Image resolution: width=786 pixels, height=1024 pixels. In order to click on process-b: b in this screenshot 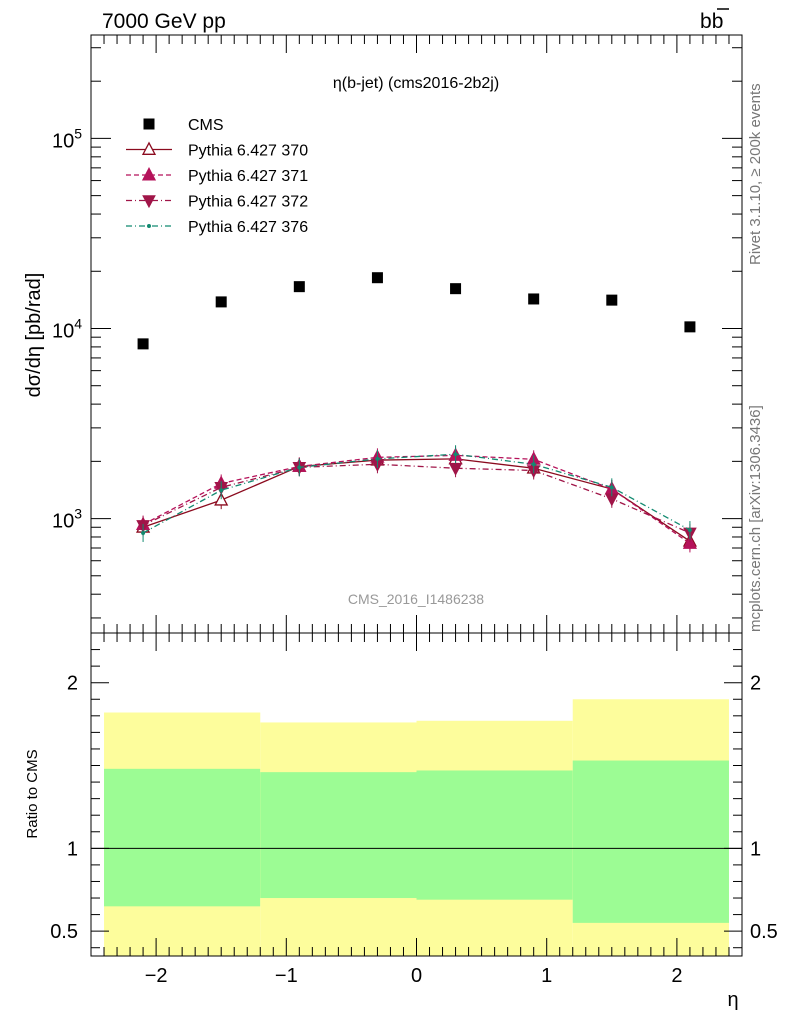, I will do `click(706, 21)`.